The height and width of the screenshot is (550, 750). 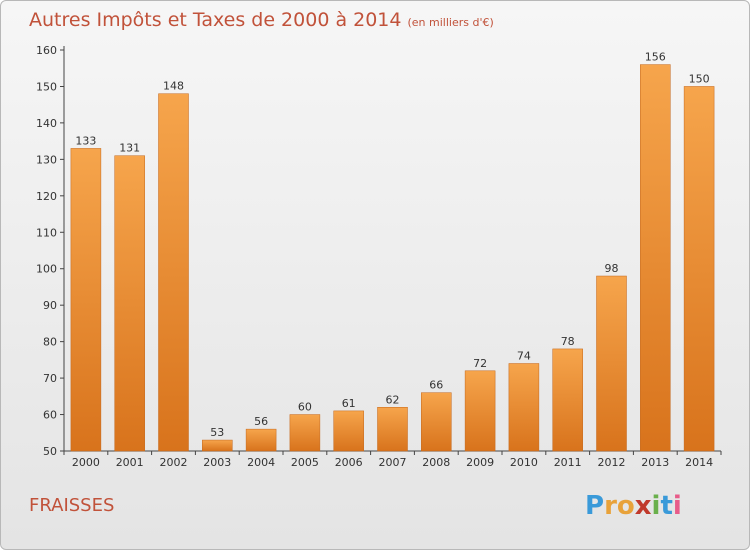 I want to click on x-tick-label: 2013, so click(x=655, y=462).